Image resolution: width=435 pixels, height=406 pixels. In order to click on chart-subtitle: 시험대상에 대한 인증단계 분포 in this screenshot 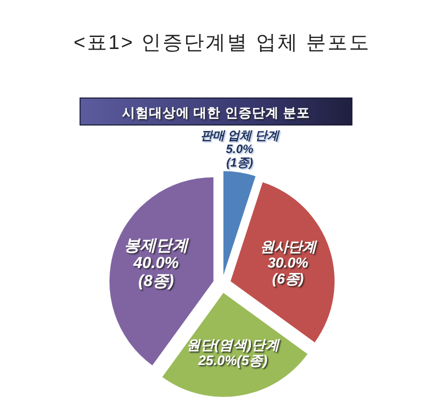, I will do `click(216, 112)`.